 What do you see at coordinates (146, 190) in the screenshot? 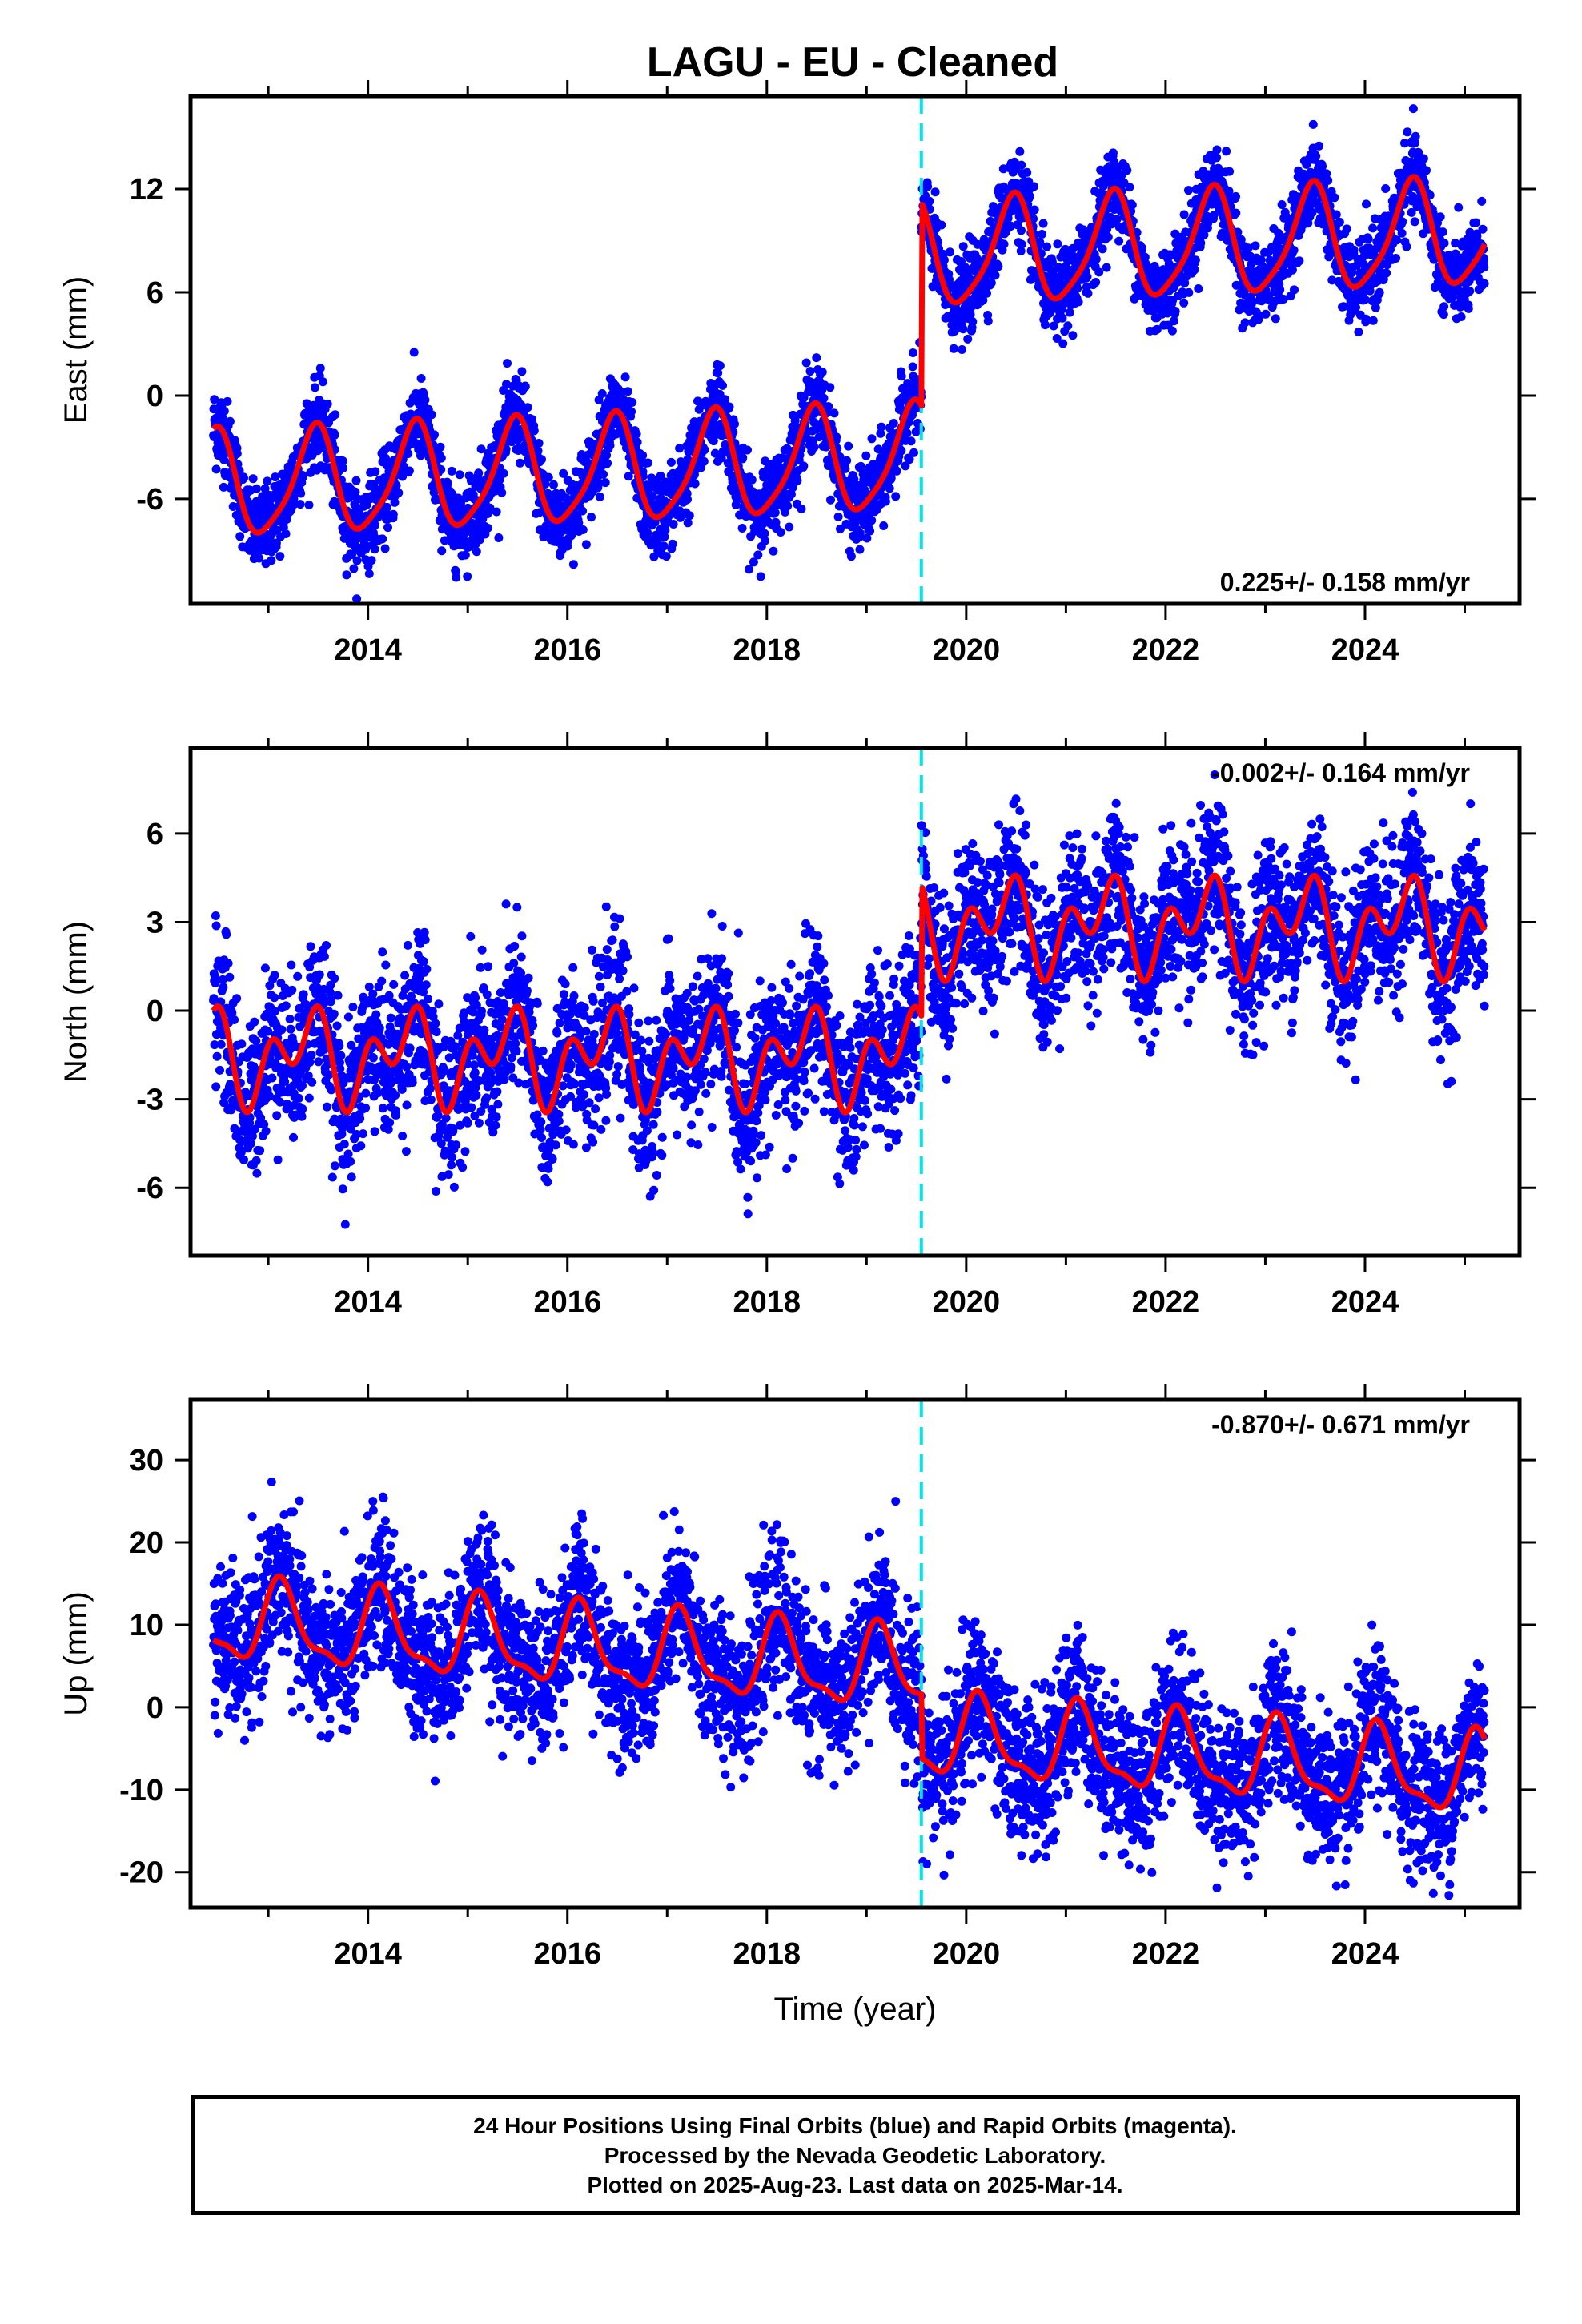
I see `east-y-tick-label: 12` at bounding box center [146, 190].